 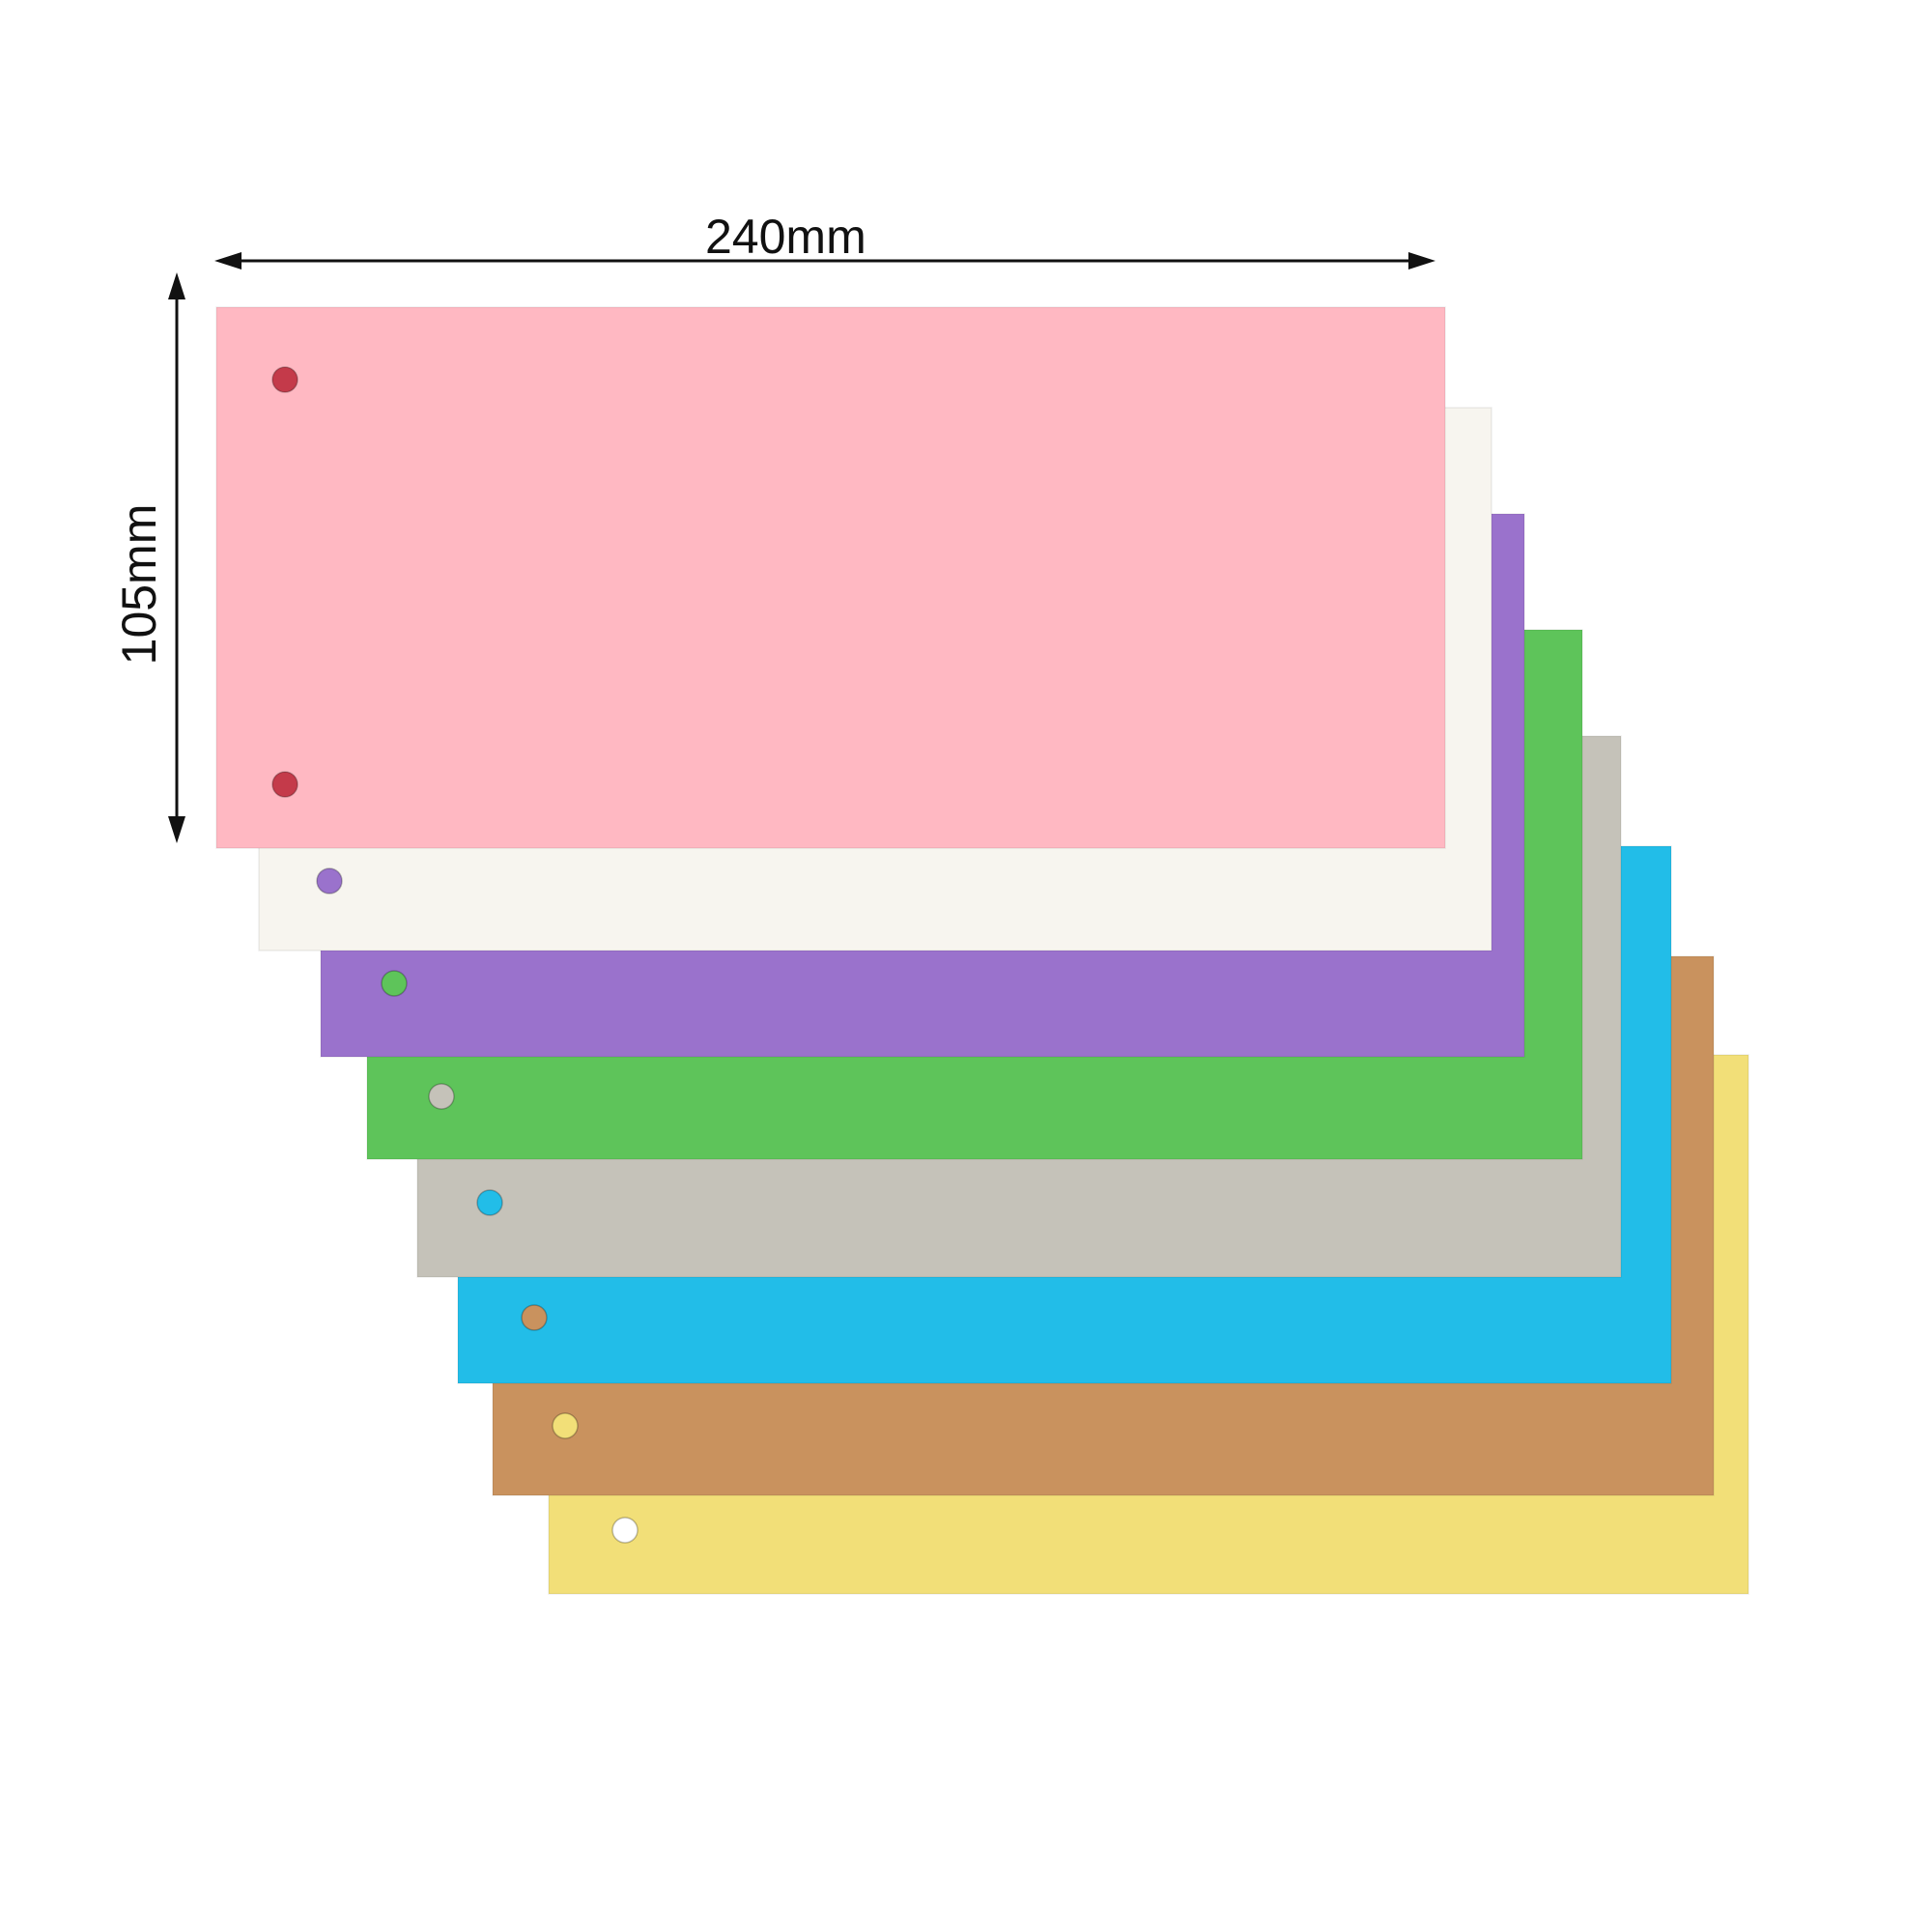 What do you see at coordinates (139, 584) in the screenshot?
I see `height-dimension-label: 105mm` at bounding box center [139, 584].